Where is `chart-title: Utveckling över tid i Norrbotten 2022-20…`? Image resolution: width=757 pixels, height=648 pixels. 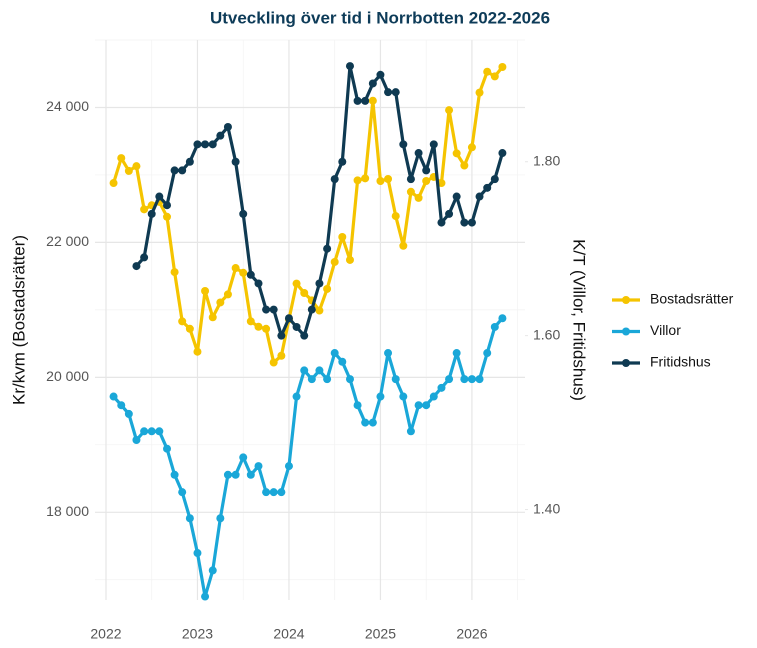
chart-title: Utveckling över tid i Norrbotten 2022-20… is located at coordinates (380, 17).